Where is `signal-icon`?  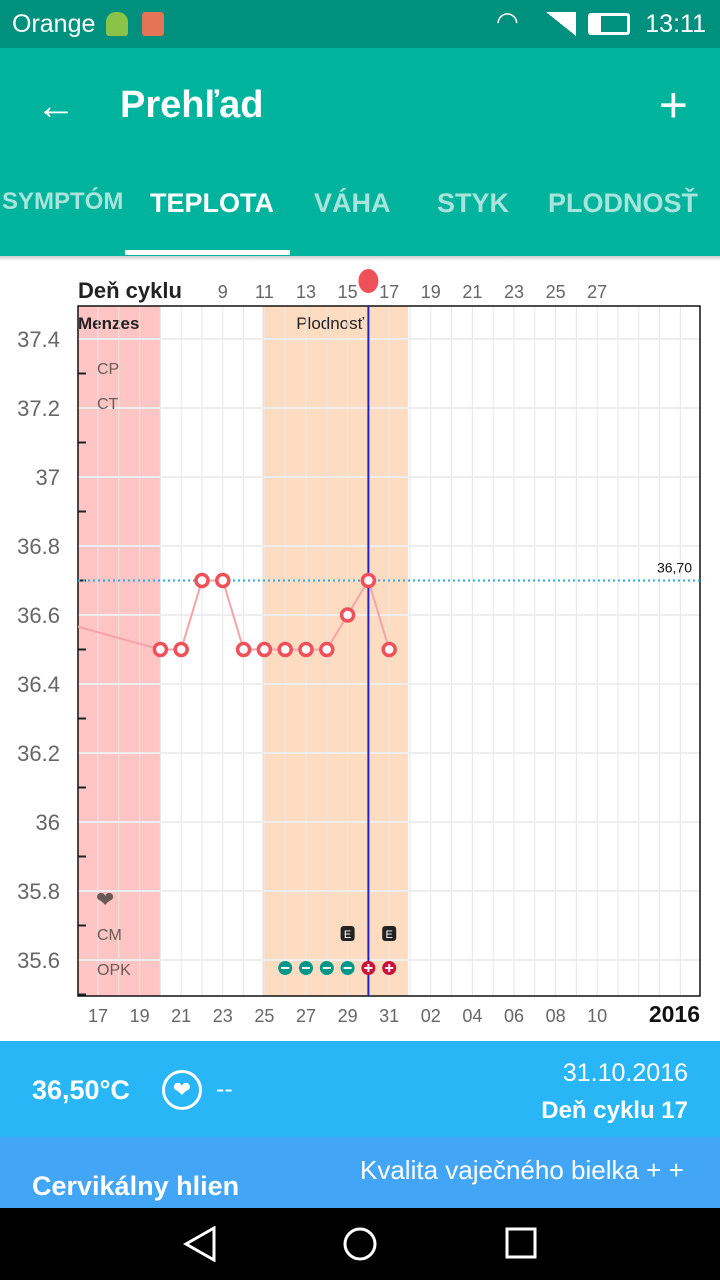
signal-icon is located at coordinates (561, 24).